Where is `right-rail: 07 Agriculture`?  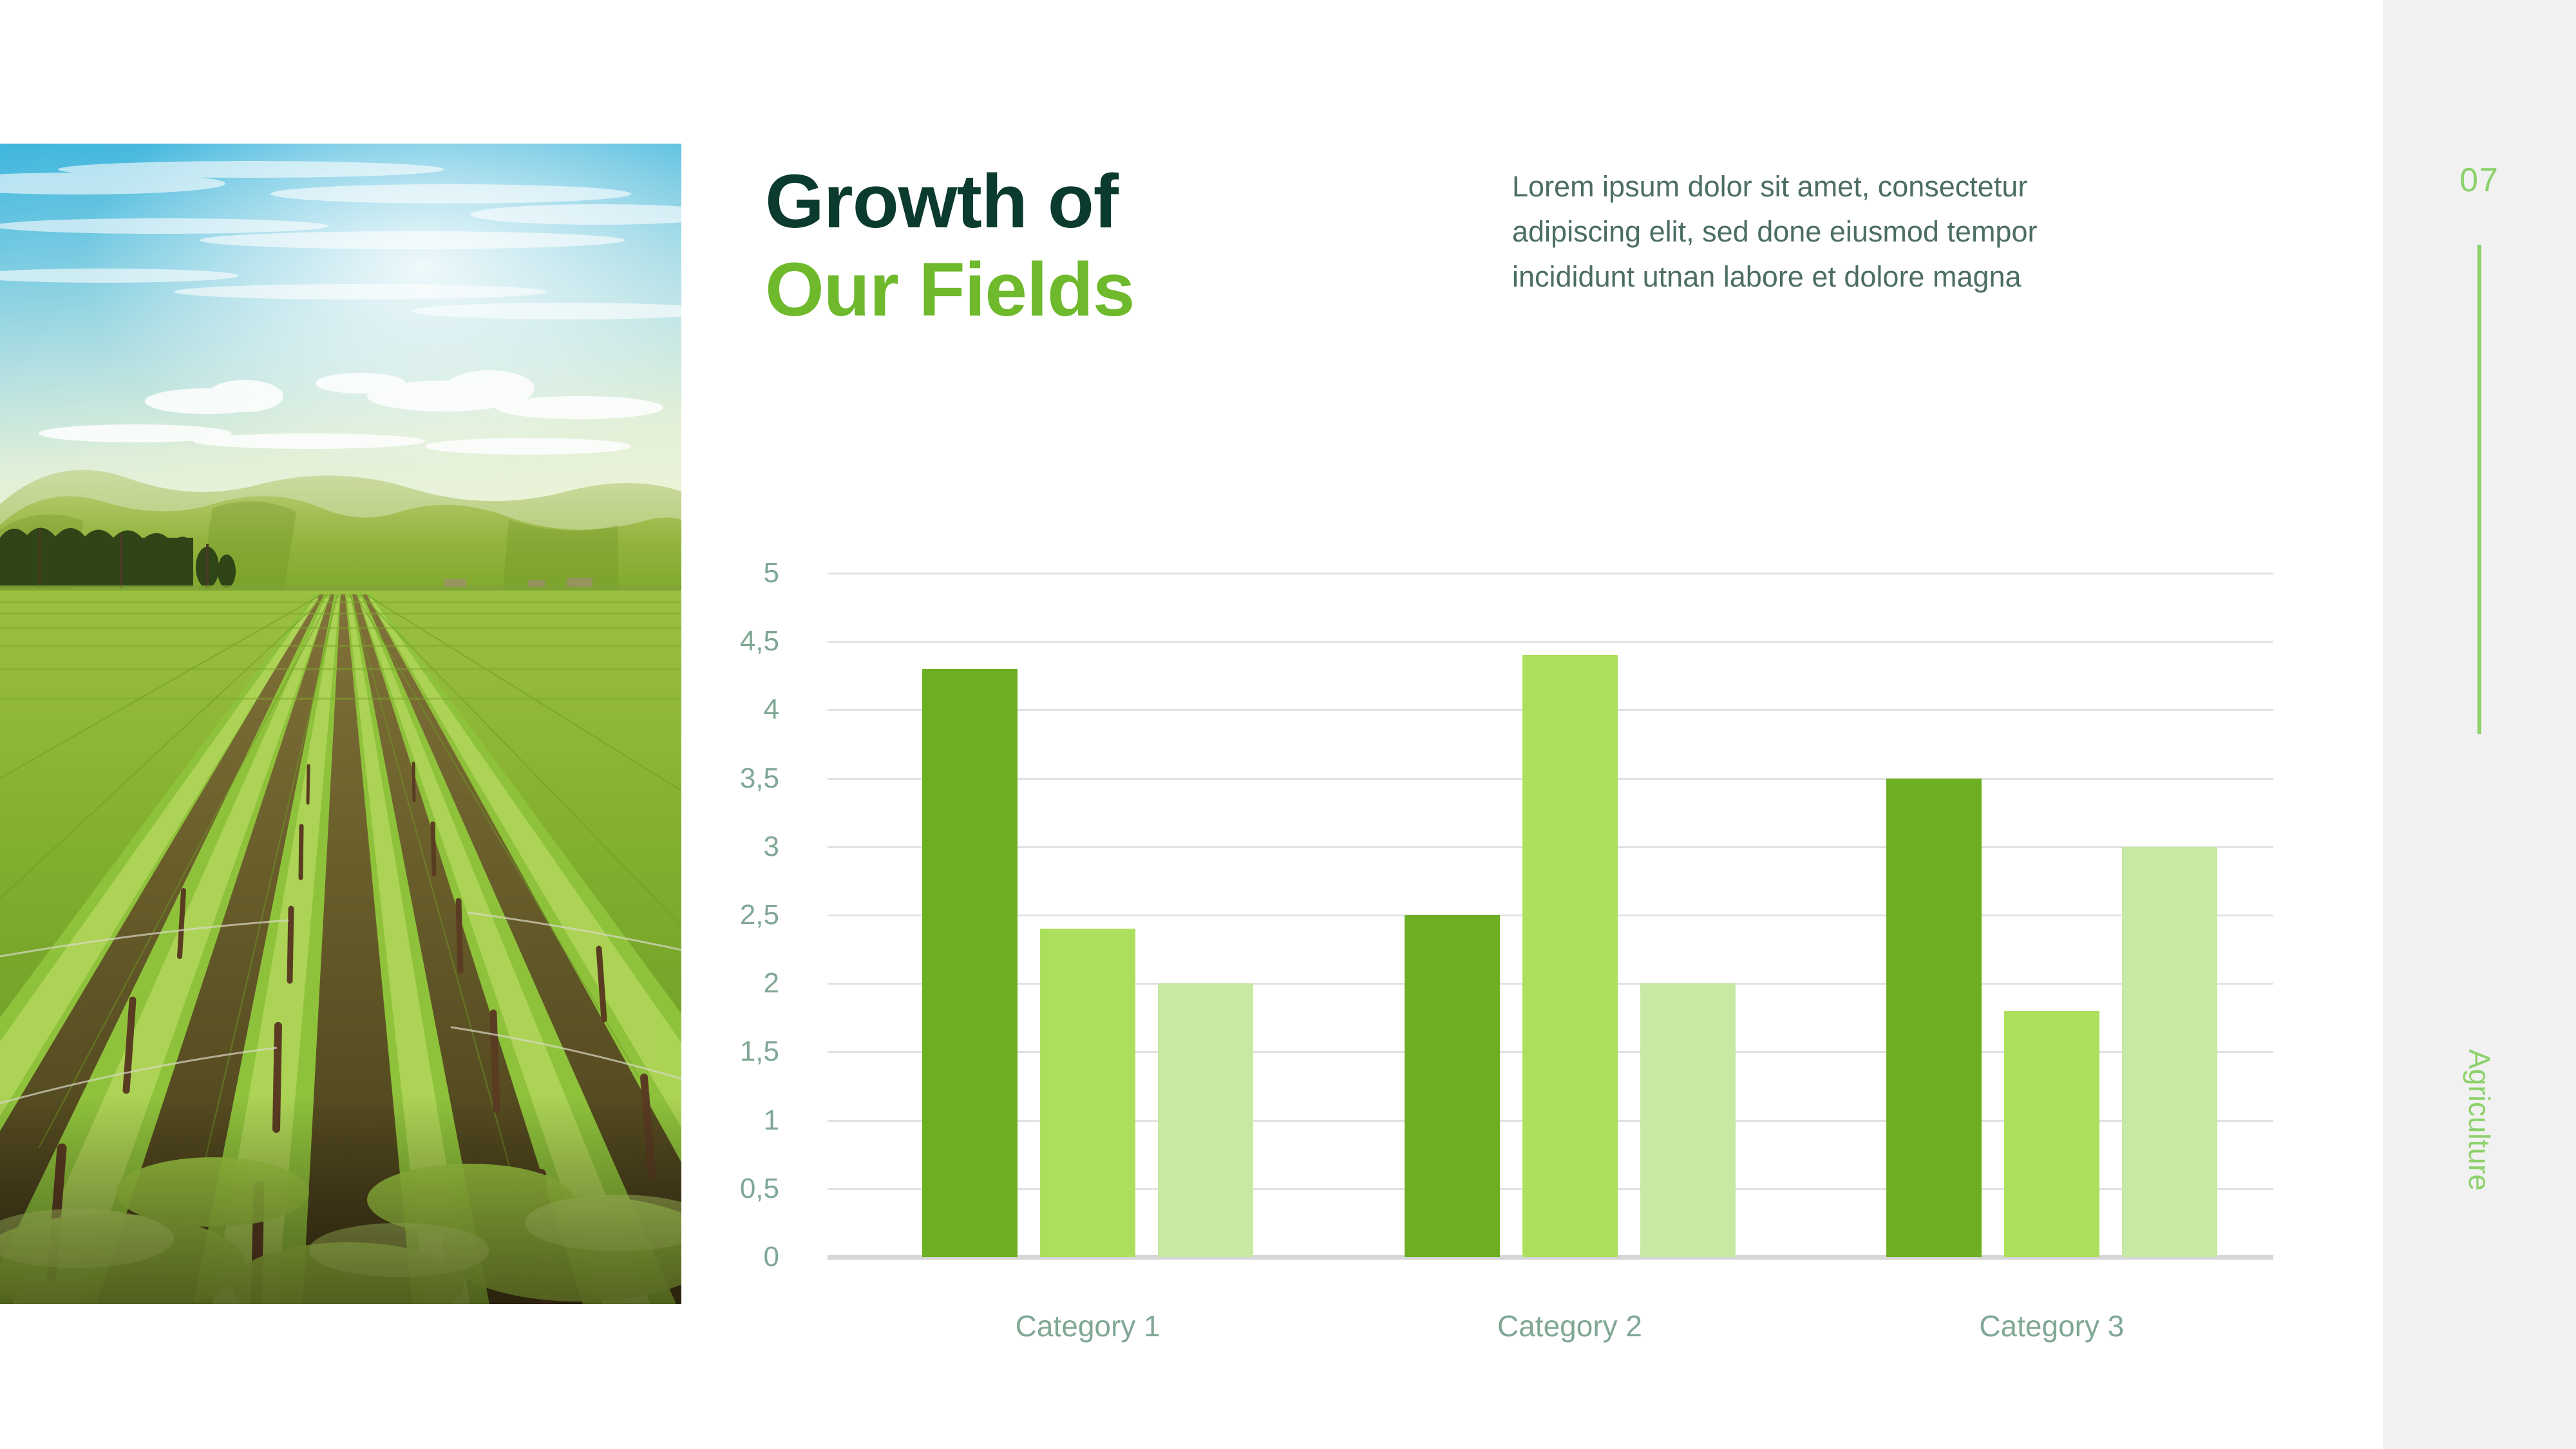 right-rail: 07 Agriculture is located at coordinates (2479, 724).